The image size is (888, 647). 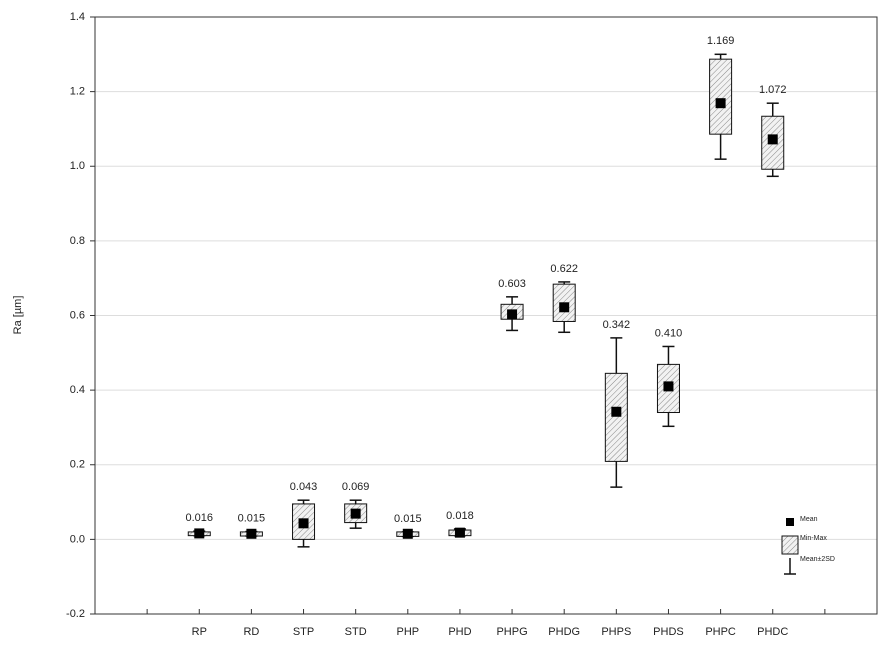 I want to click on y-tick-label: 0.2, so click(x=77, y=465).